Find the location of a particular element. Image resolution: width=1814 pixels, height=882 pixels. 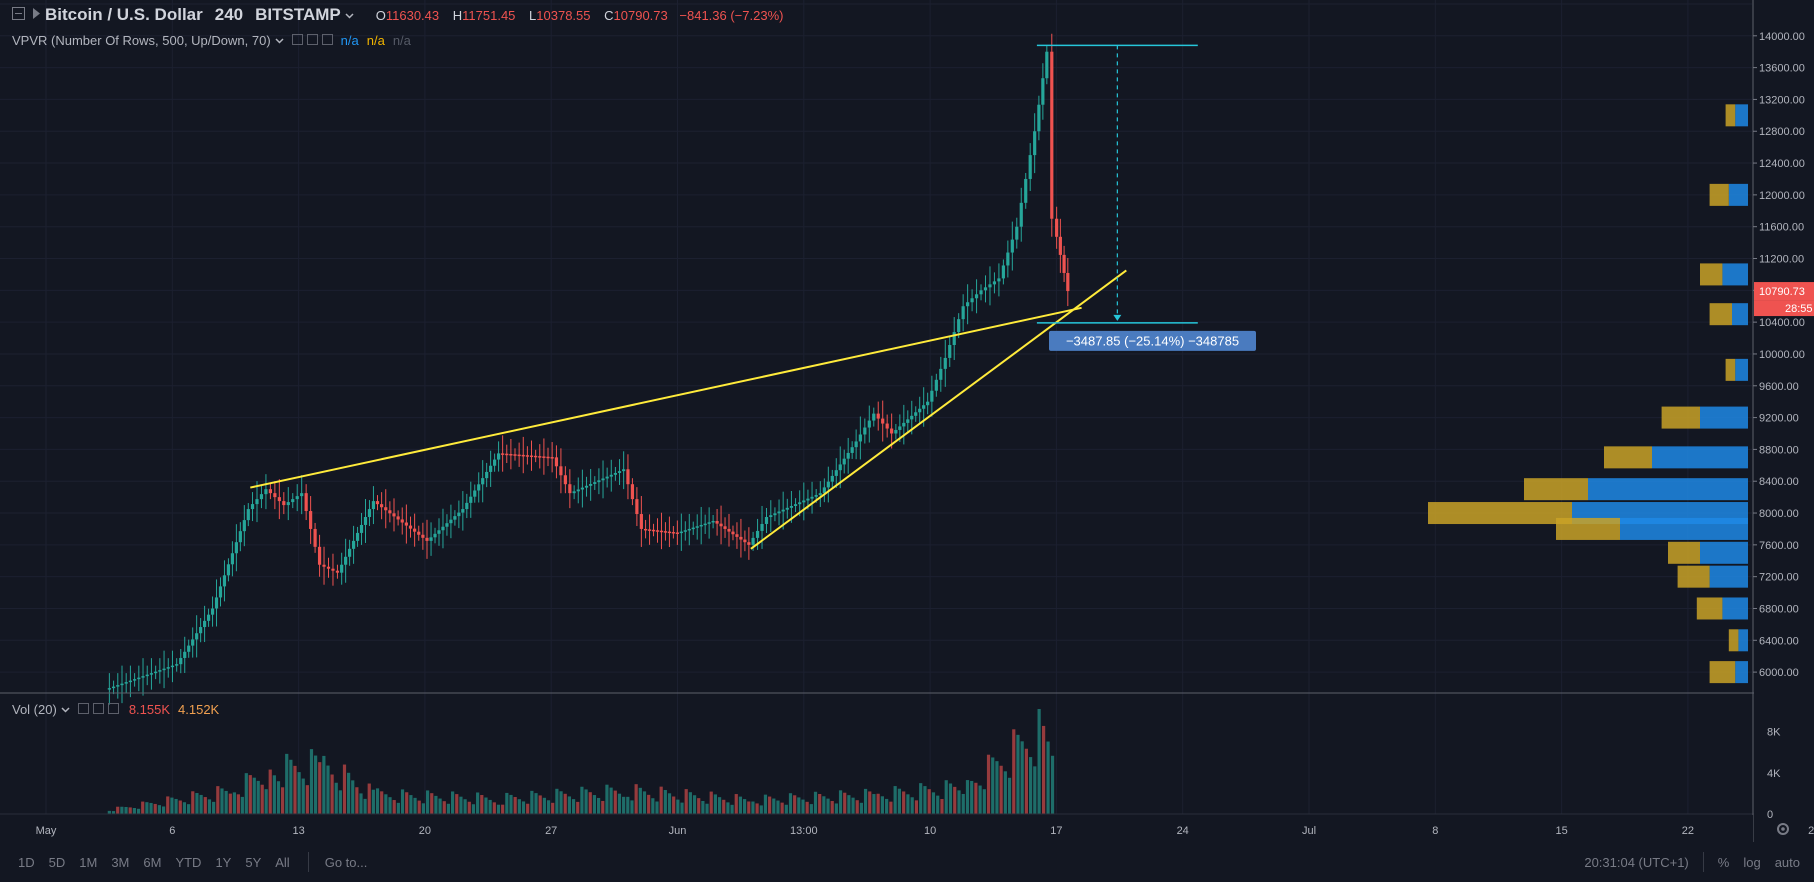

gear-icon is located at coordinates (1783, 829).